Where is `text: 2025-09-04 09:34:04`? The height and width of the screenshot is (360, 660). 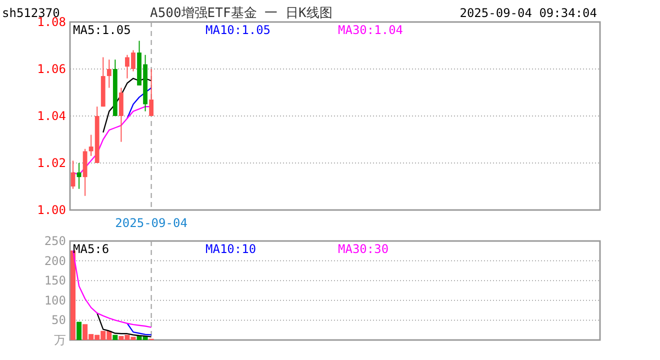
text: 2025-09-04 09:34:04 is located at coordinates (528, 13).